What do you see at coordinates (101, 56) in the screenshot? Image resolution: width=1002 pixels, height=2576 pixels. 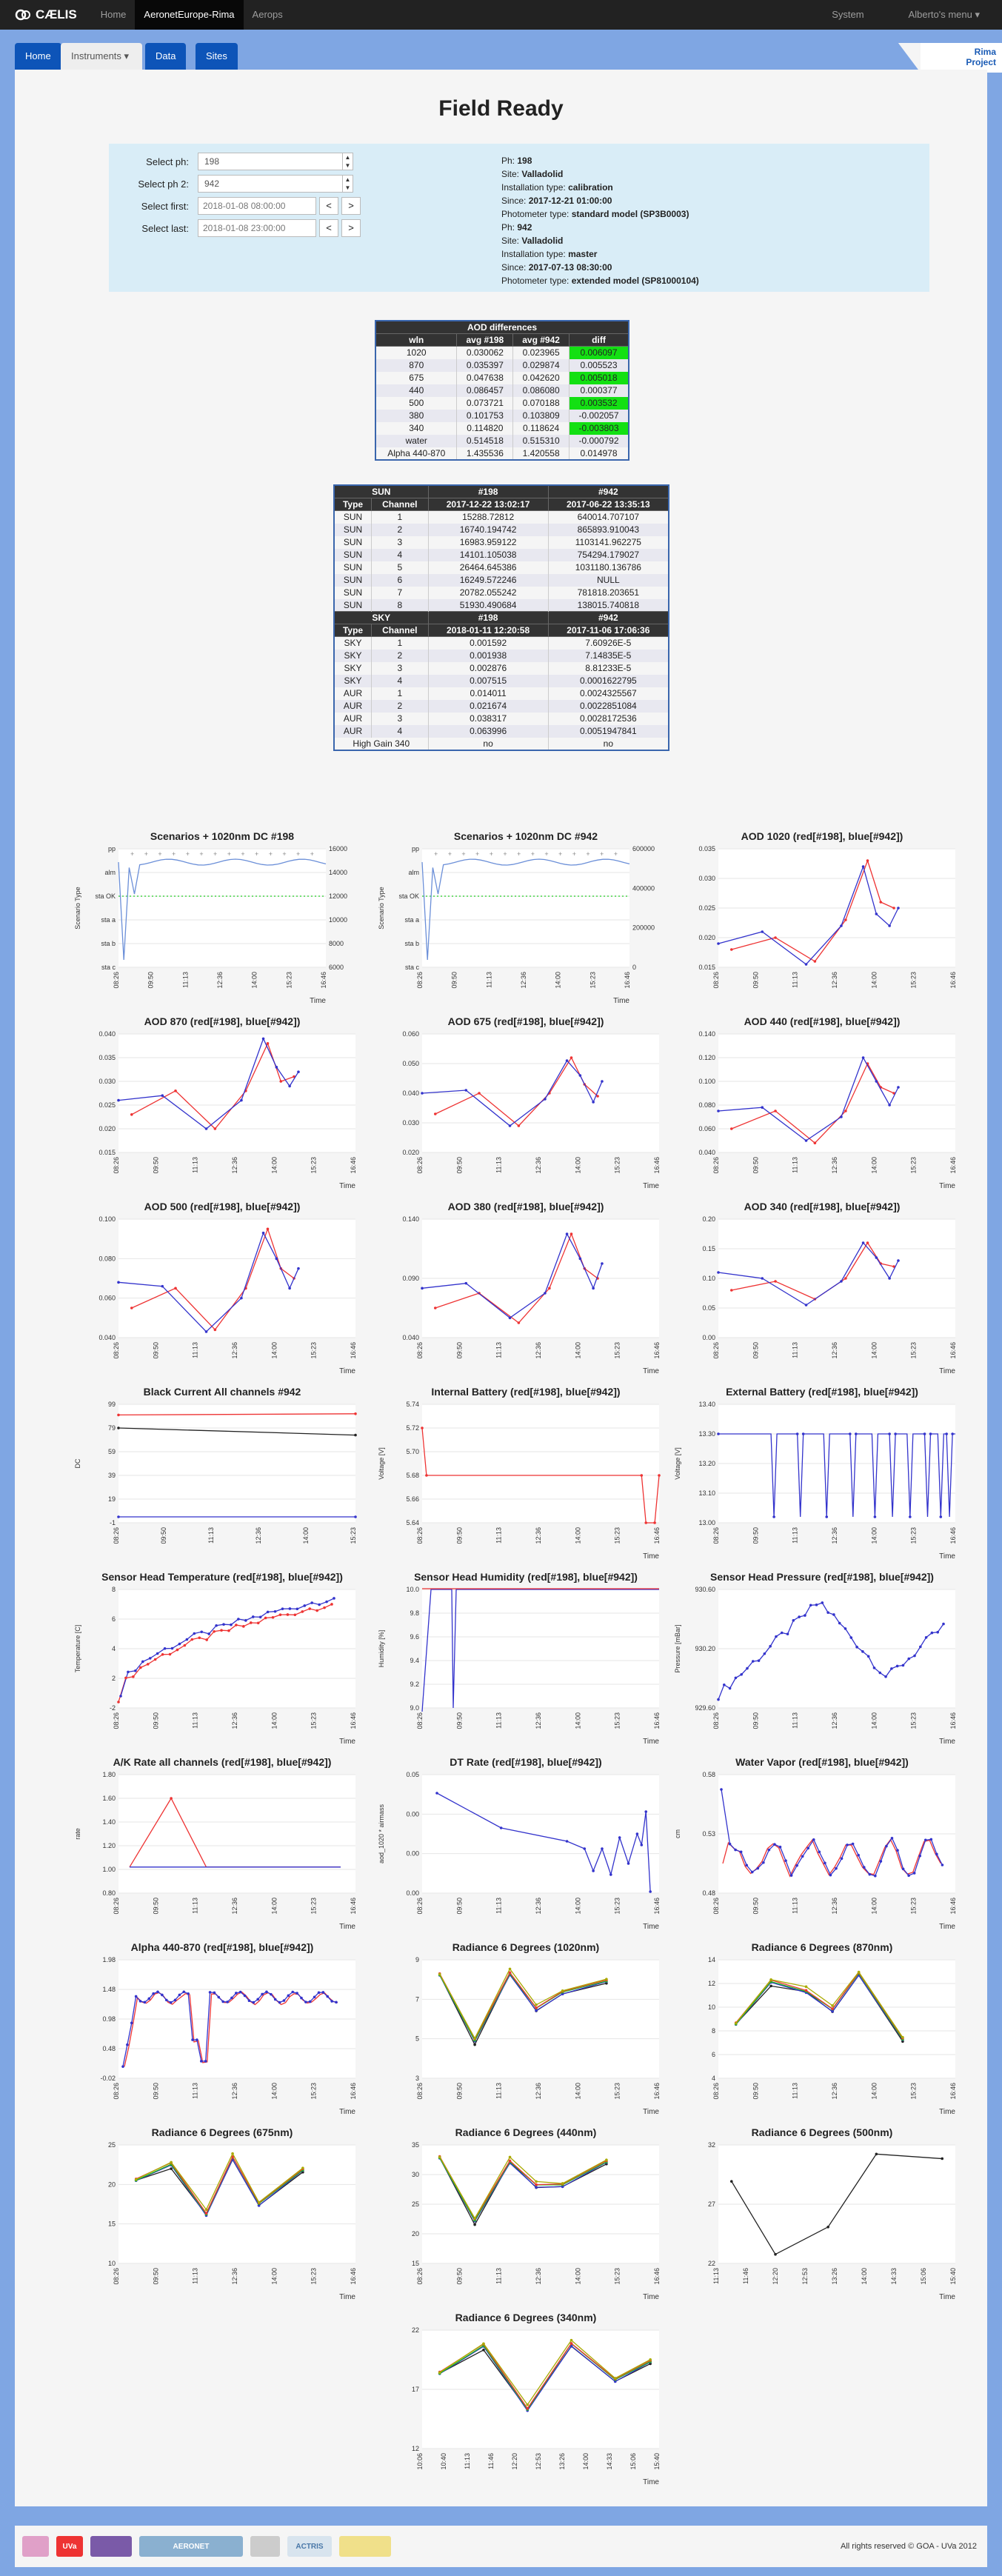 I see `tab-instruments: Instruments ▾` at bounding box center [101, 56].